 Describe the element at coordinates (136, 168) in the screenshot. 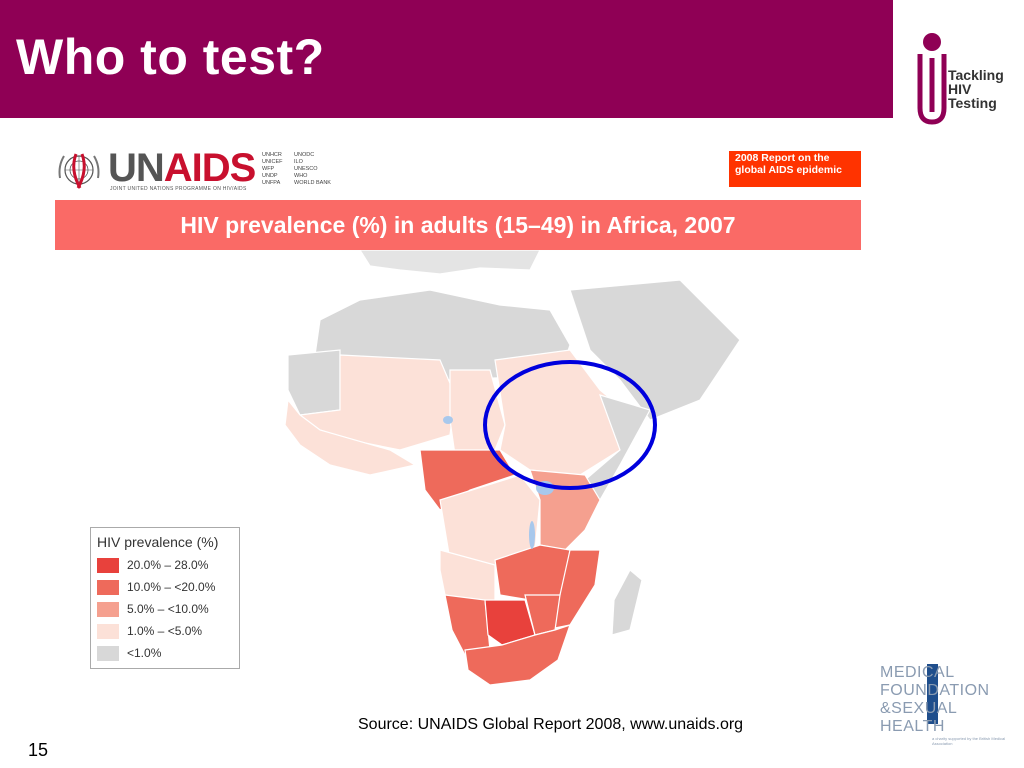

I see `unaids-wordmark-prefix: UN` at that location.